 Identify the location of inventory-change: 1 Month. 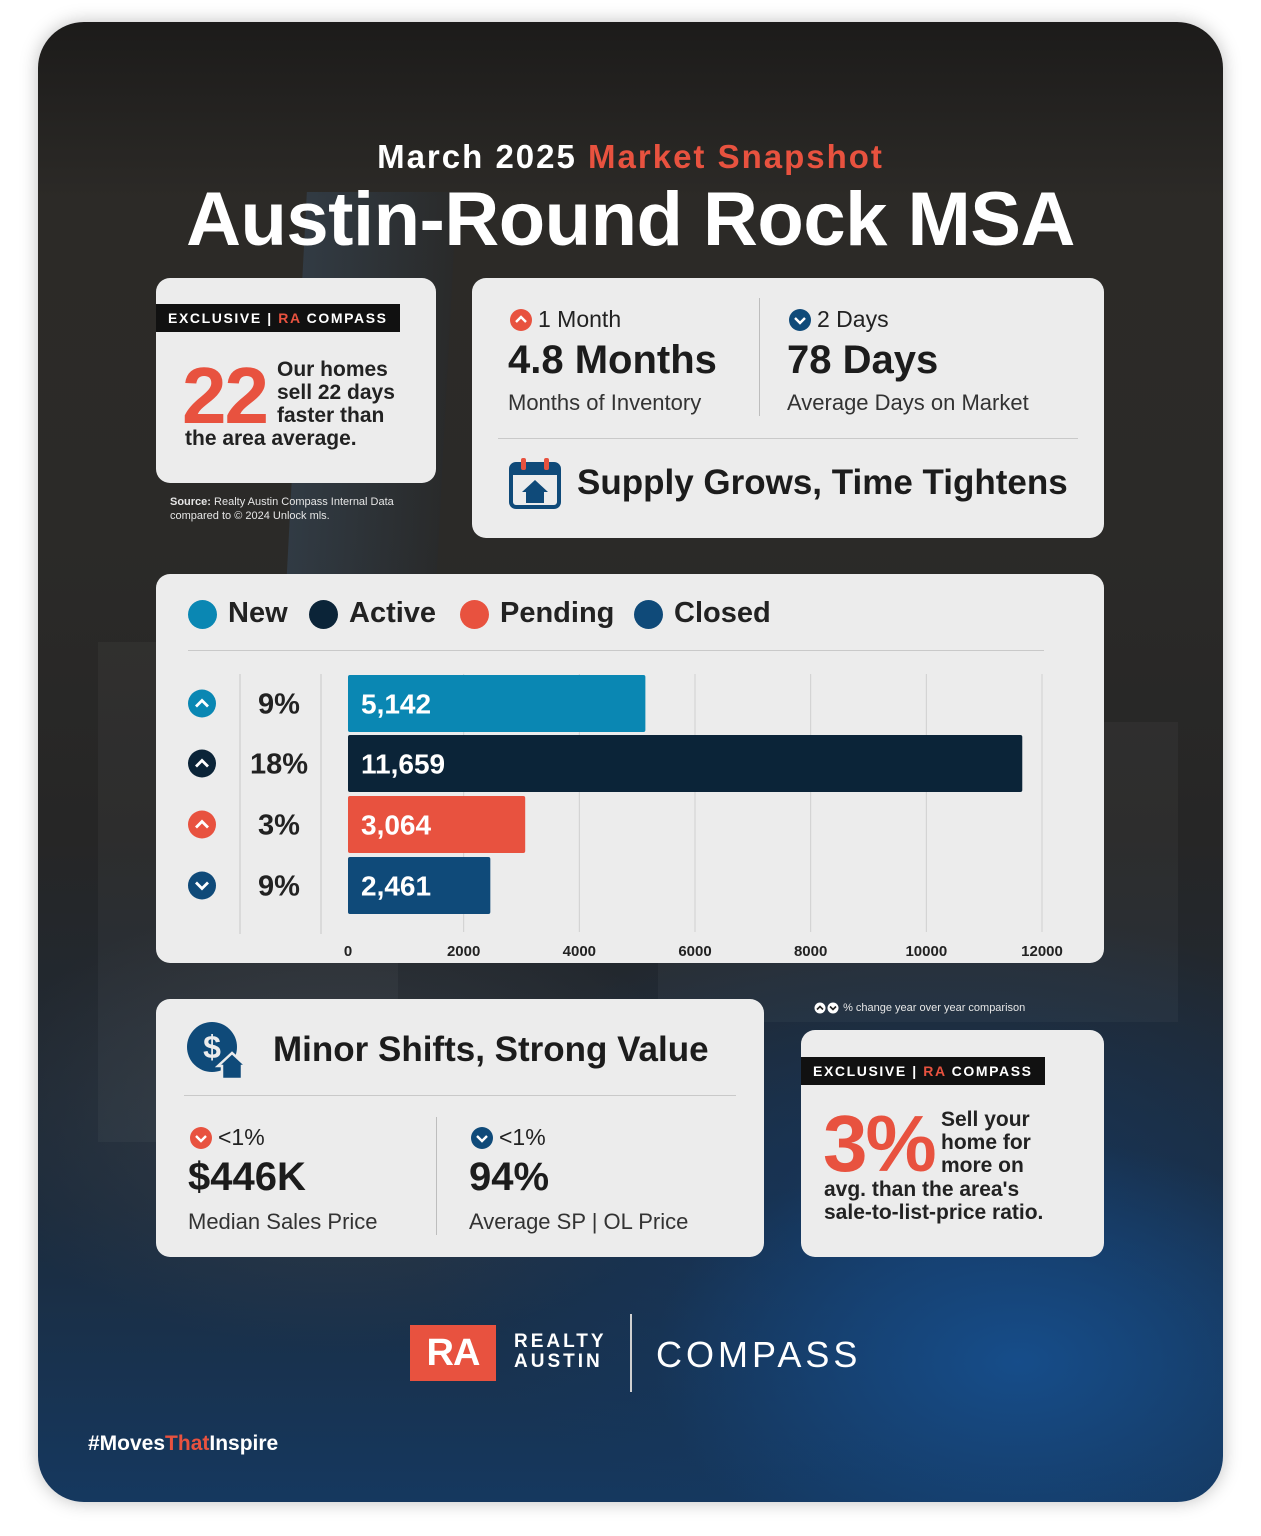
(565, 319).